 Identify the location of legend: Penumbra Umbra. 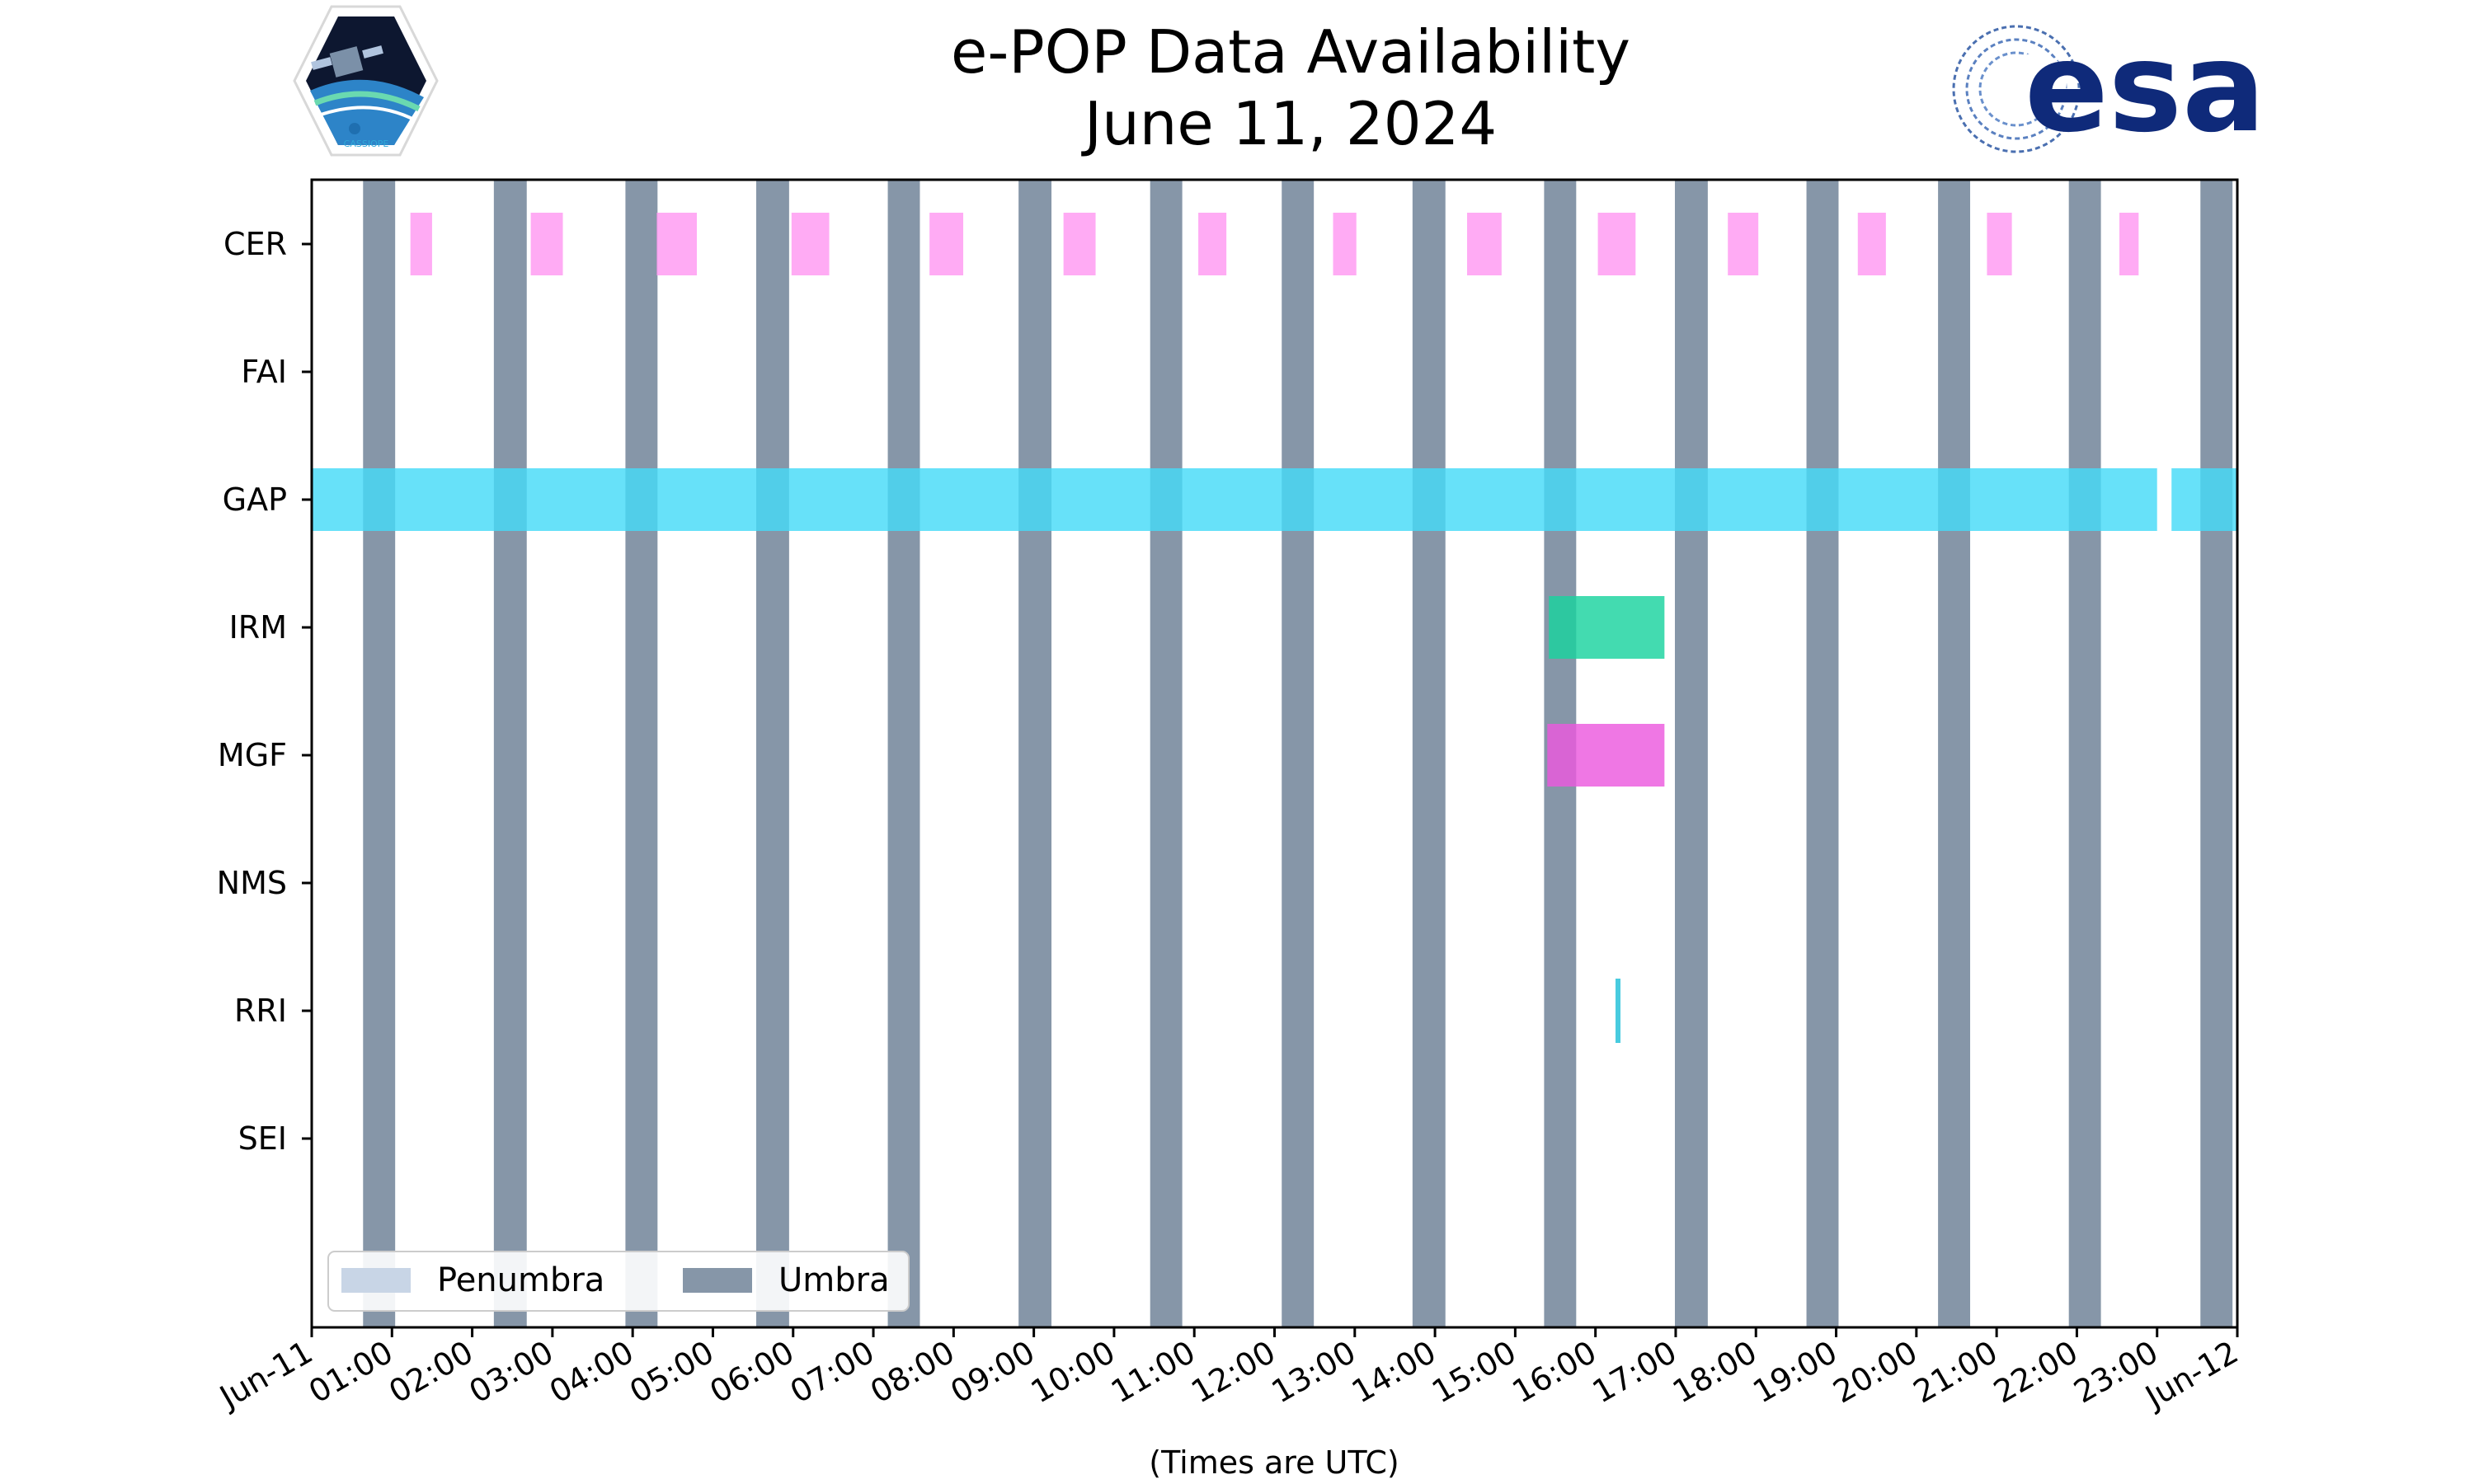
(618, 1281).